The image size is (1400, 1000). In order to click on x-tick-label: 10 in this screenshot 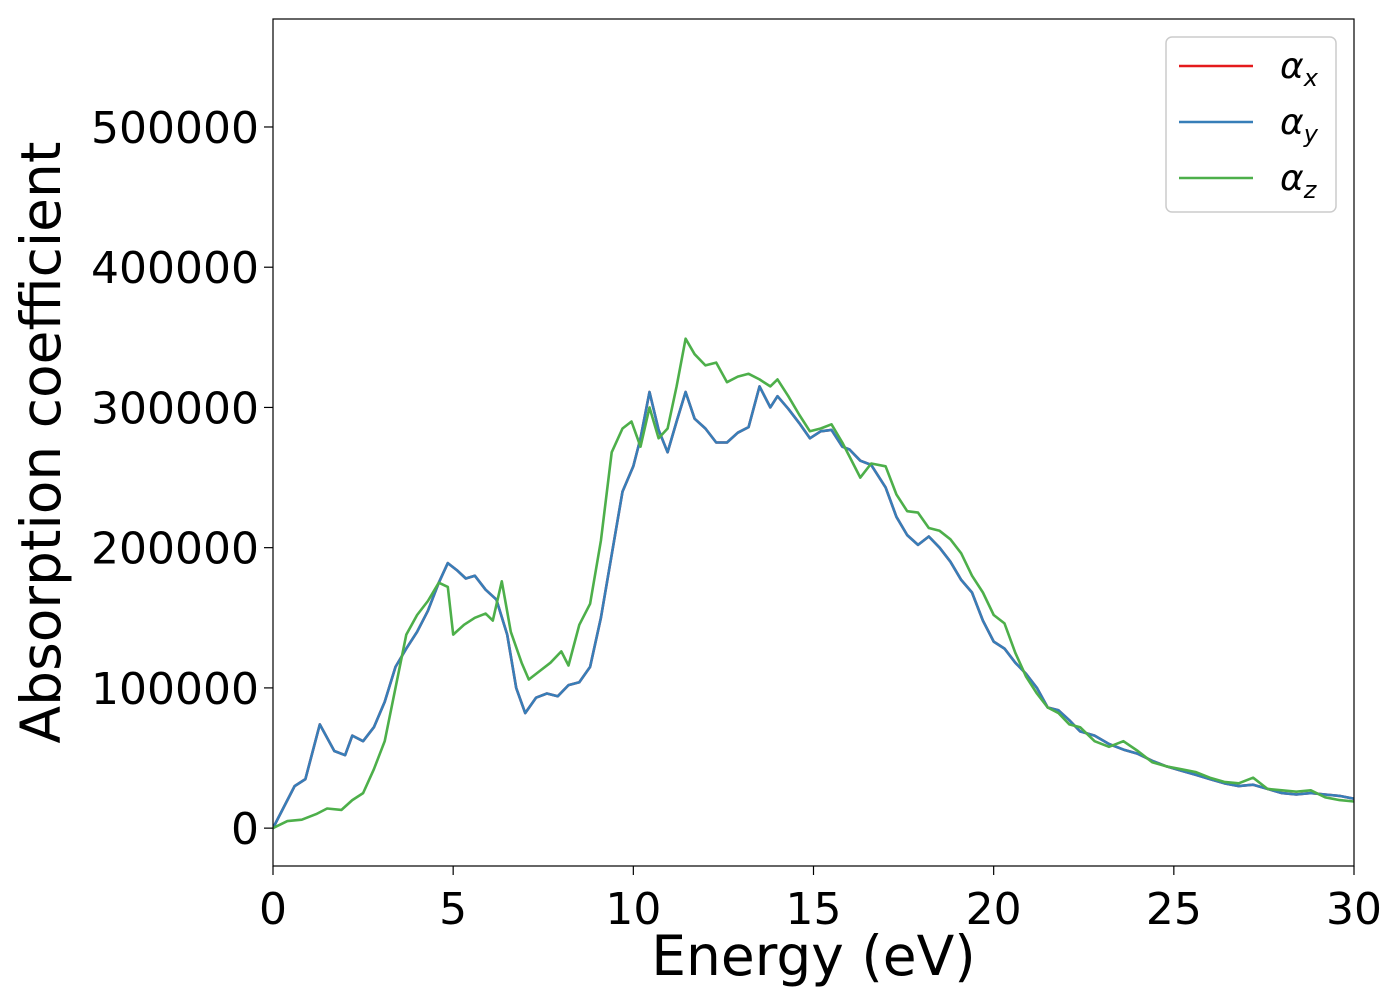, I will do `click(633, 909)`.